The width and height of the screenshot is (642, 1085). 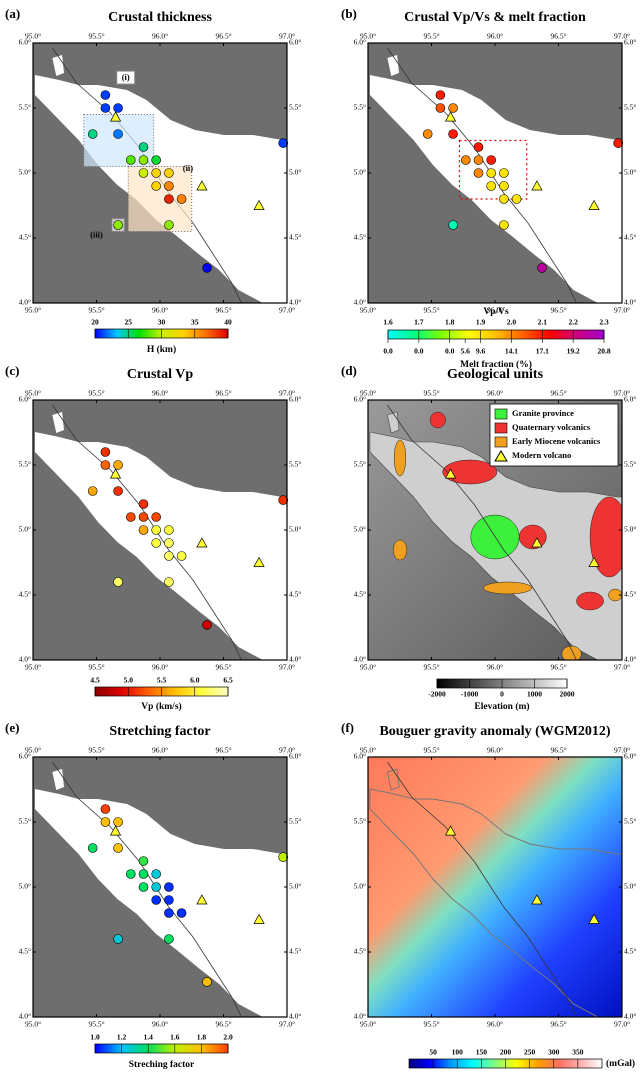 I want to click on y-tick-label: 4.5°, so click(x=360, y=237).